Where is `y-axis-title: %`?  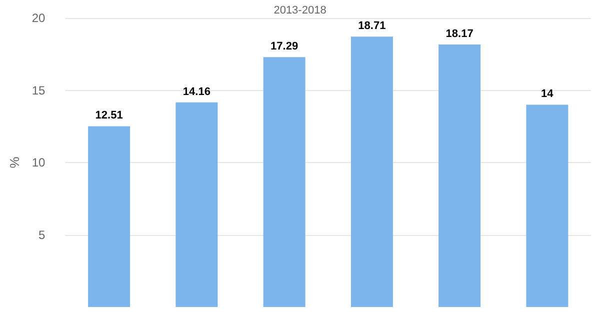 y-axis-title: % is located at coordinates (14, 162).